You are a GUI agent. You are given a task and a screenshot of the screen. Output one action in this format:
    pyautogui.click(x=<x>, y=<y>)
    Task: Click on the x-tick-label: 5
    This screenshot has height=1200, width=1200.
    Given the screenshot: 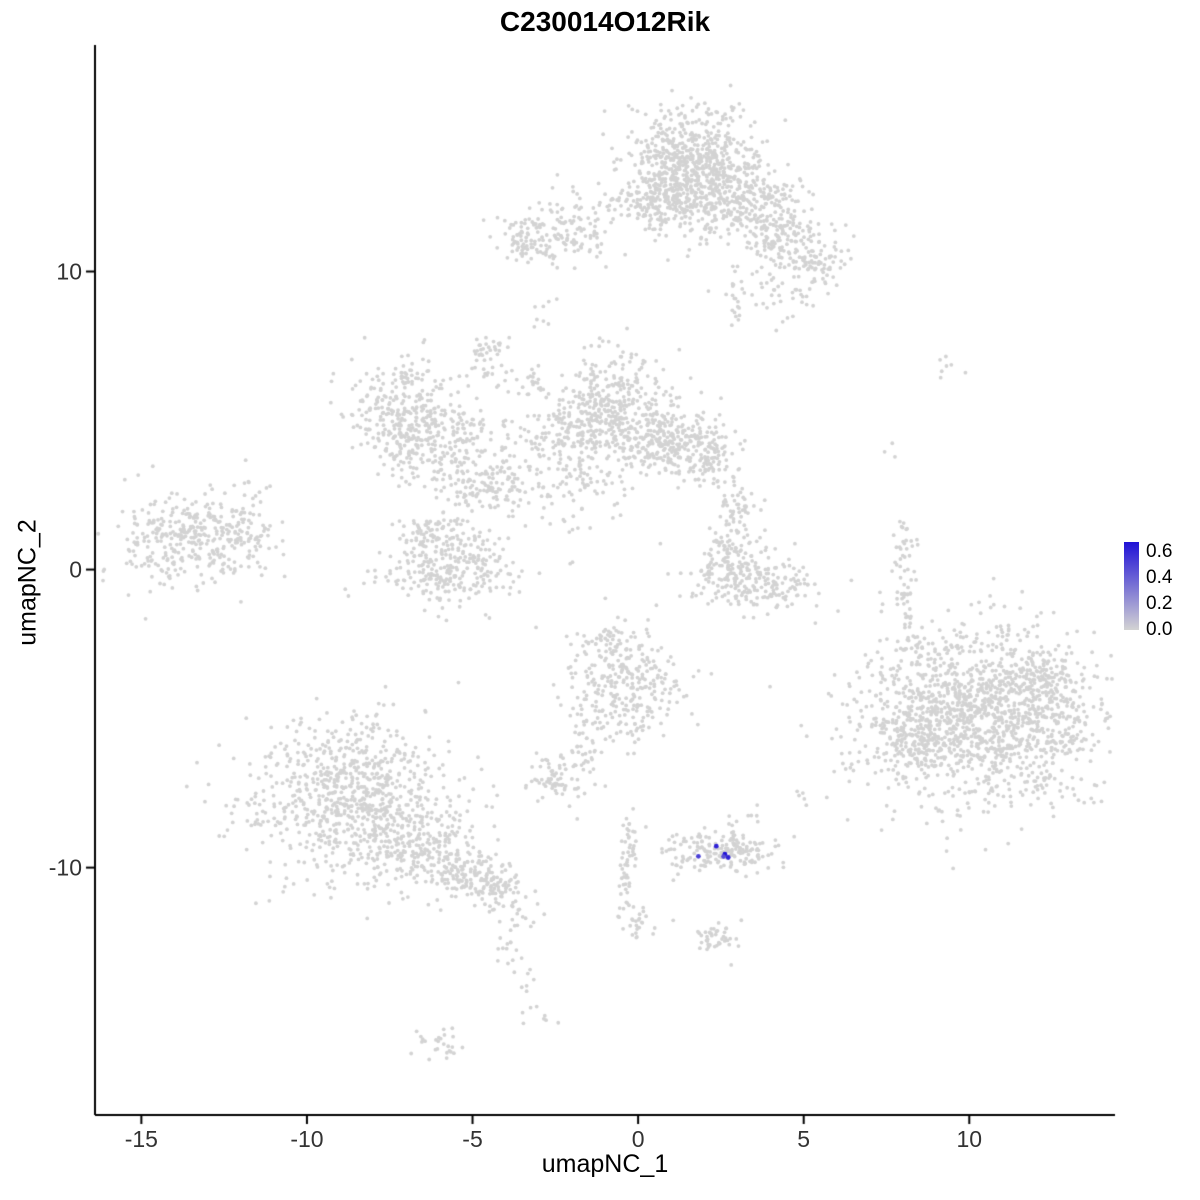 What is the action you would take?
    pyautogui.click(x=804, y=1139)
    